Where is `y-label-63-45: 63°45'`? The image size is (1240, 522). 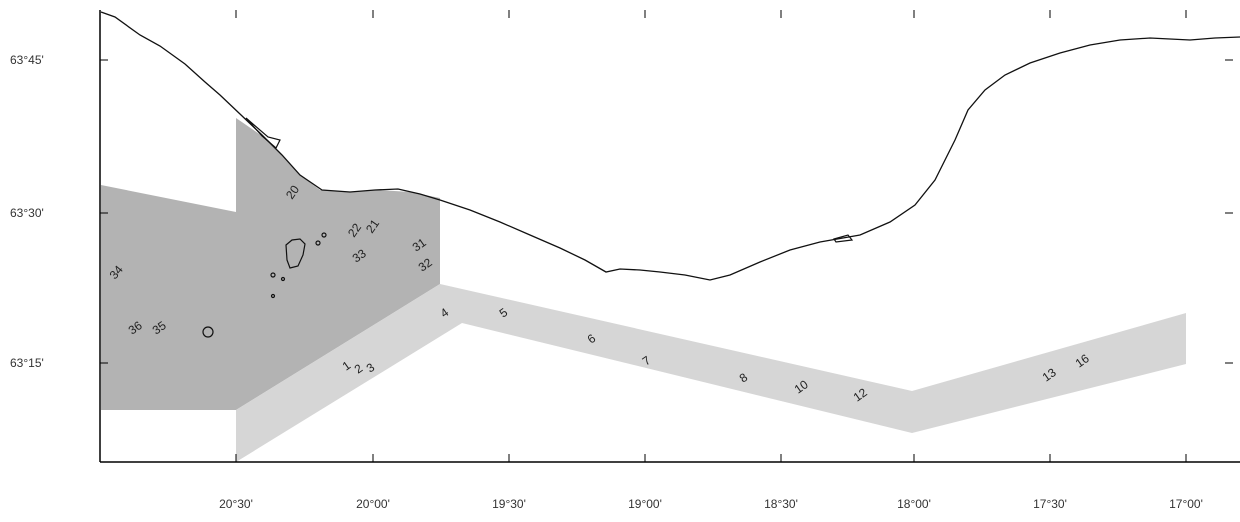 y-label-63-45: 63°45' is located at coordinates (27, 60).